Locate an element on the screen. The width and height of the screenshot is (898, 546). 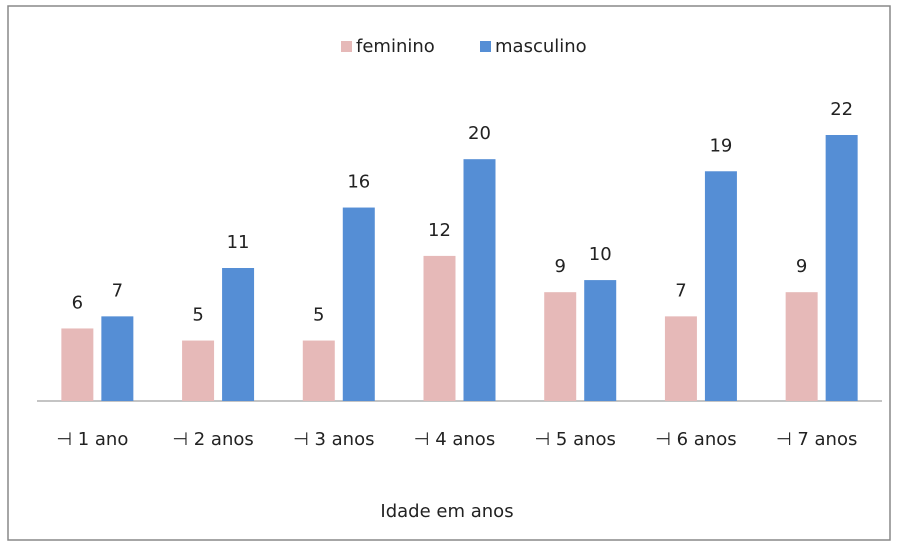
data-label: 16 is located at coordinates (358, 182).